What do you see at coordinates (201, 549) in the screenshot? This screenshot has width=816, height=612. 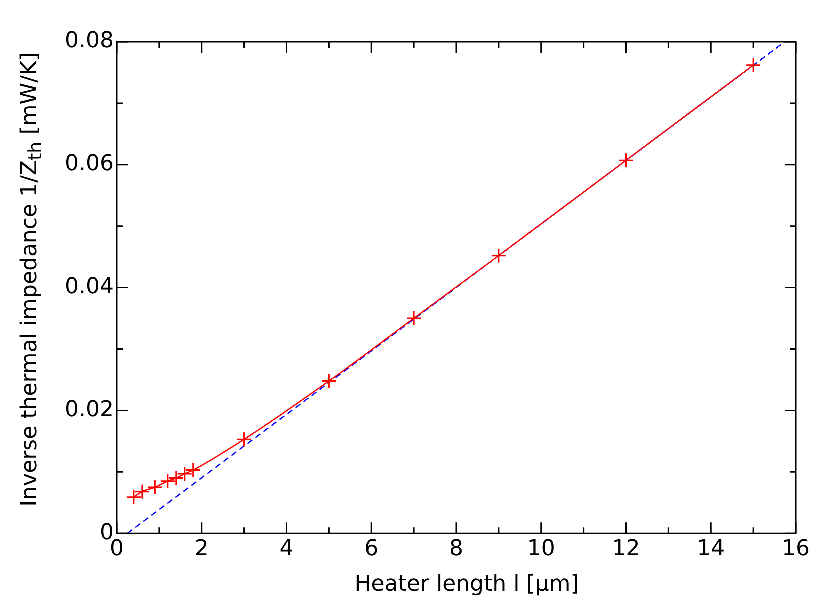 I see `x-tick-label: 2` at bounding box center [201, 549].